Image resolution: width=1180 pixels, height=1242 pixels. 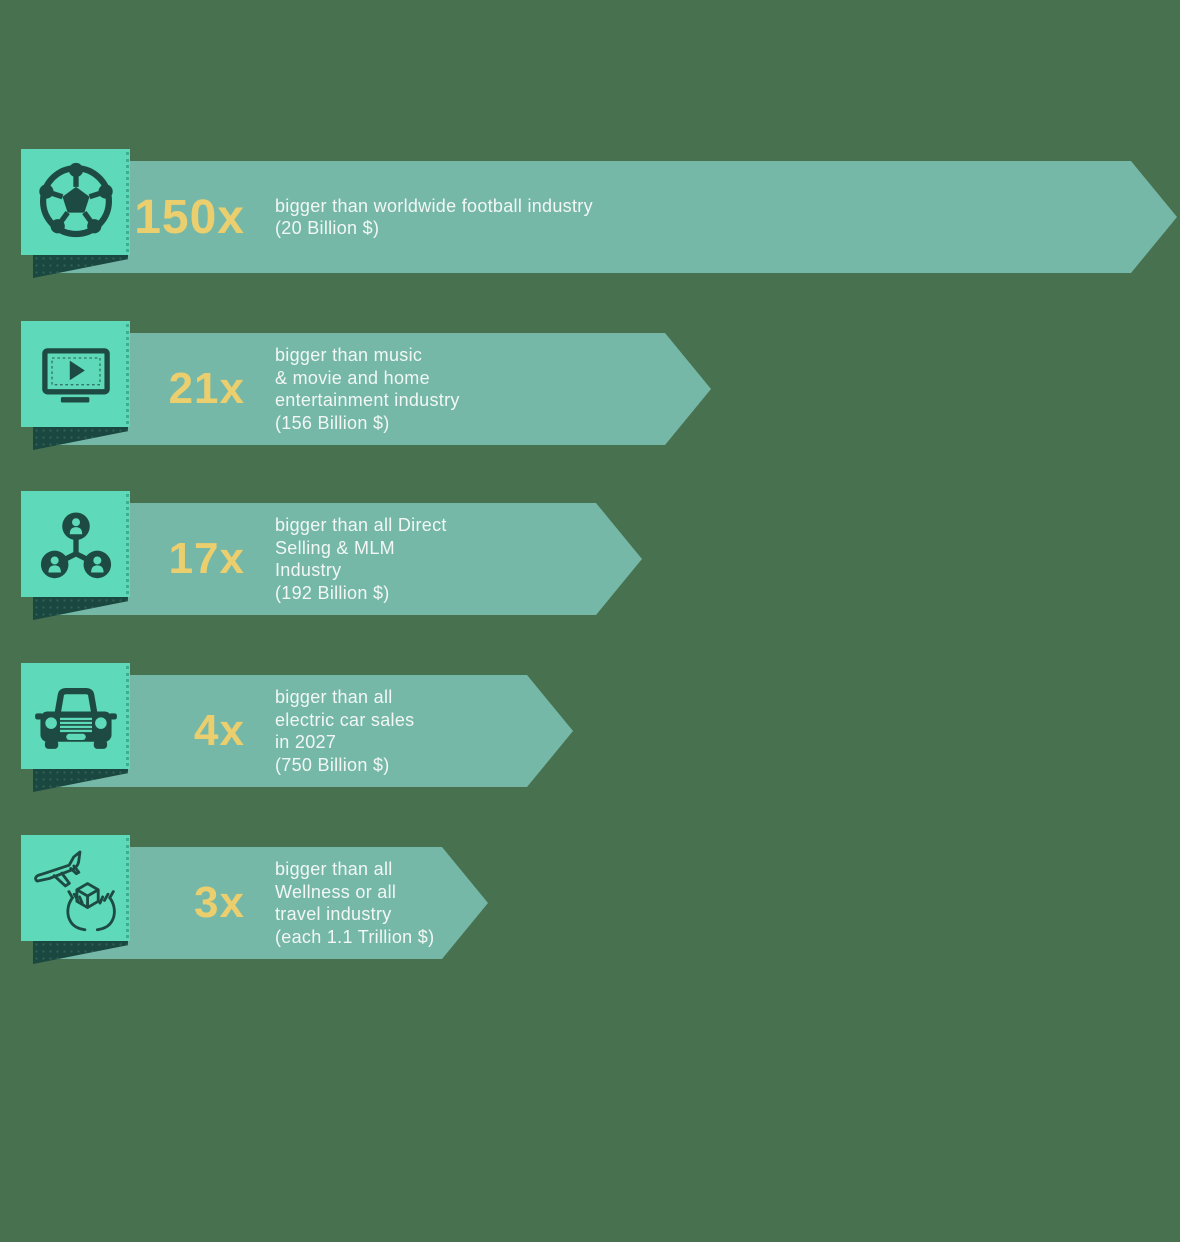 I want to click on description-line: & movie and home, so click(x=352, y=377).